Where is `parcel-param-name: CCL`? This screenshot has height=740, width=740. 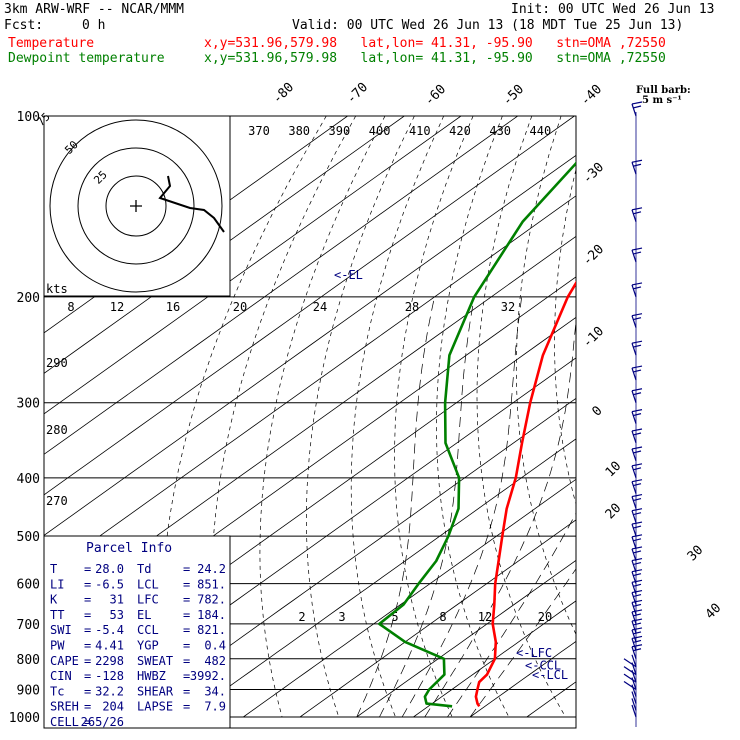 parcel-param-name: CCL is located at coordinates (148, 630).